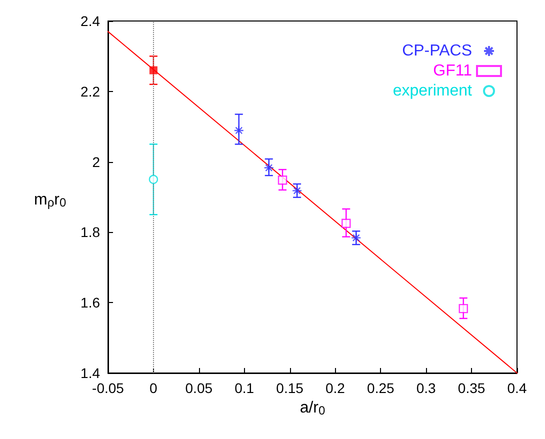  What do you see at coordinates (244, 388) in the screenshot?
I see `x-tick-label: 0.1` at bounding box center [244, 388].